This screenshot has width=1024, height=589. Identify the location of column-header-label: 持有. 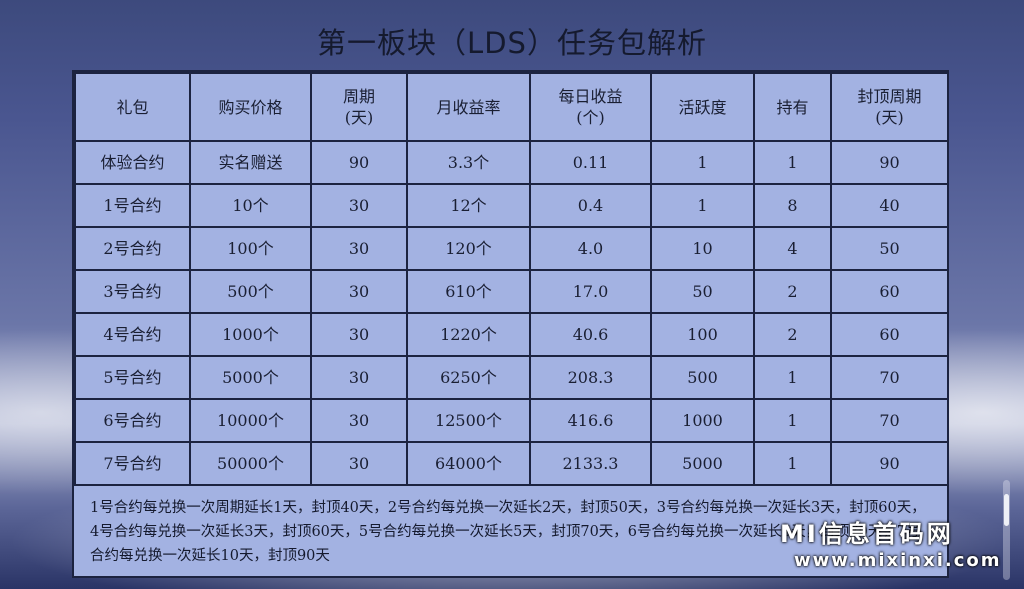
(792, 107).